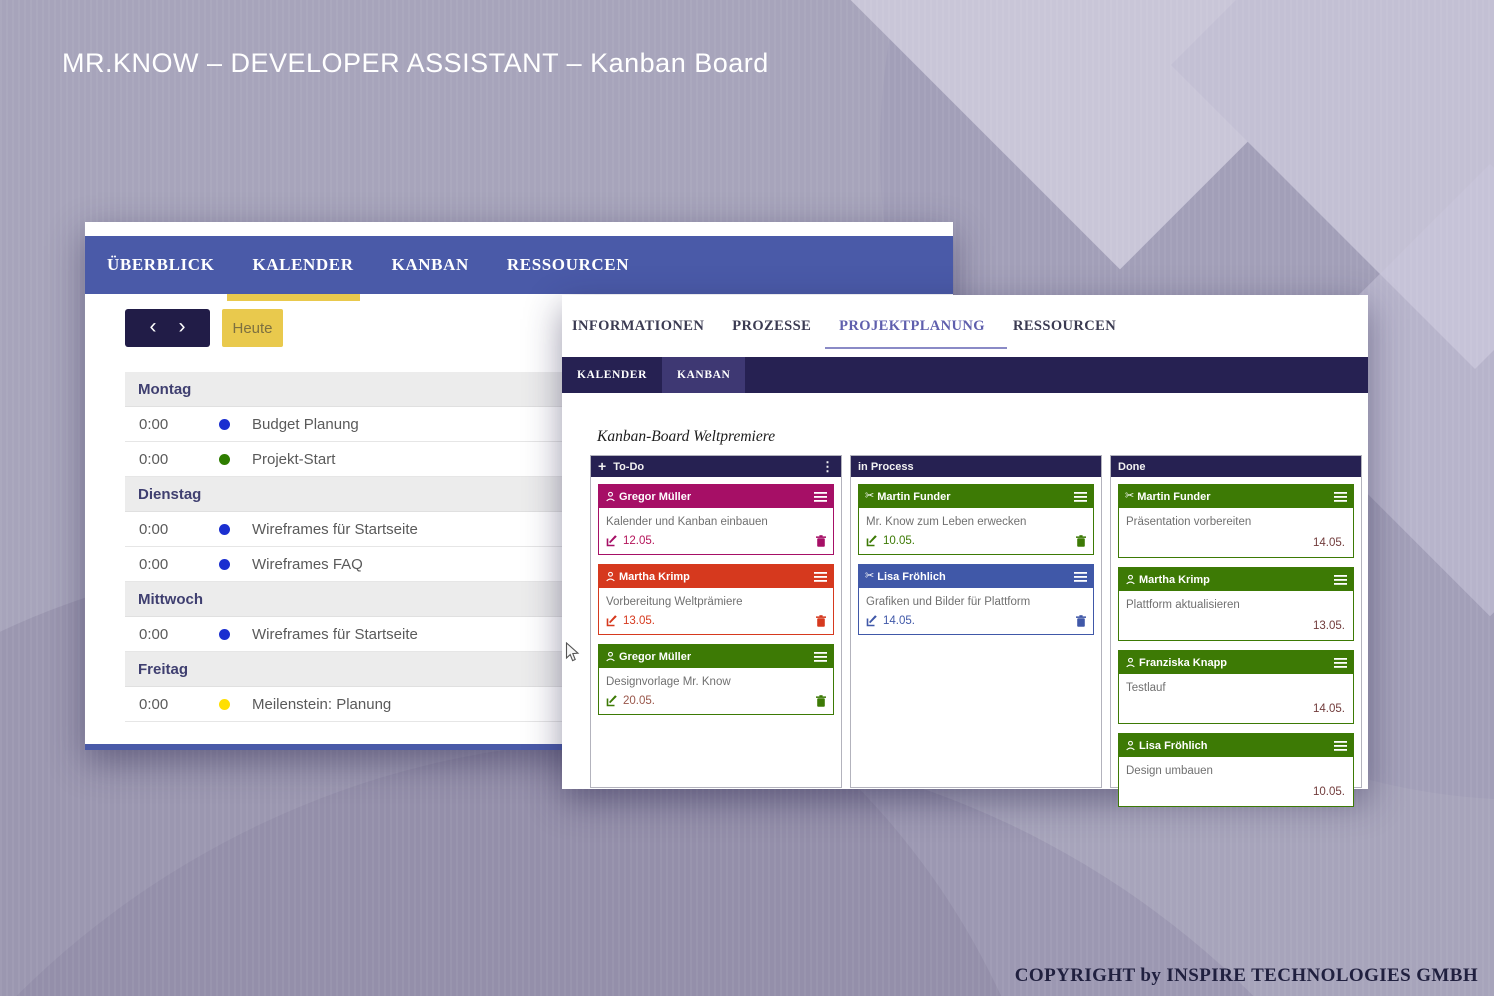  Describe the element at coordinates (946, 522) in the screenshot. I see `card-text: Mr. Know zum Leben erwecken` at that location.